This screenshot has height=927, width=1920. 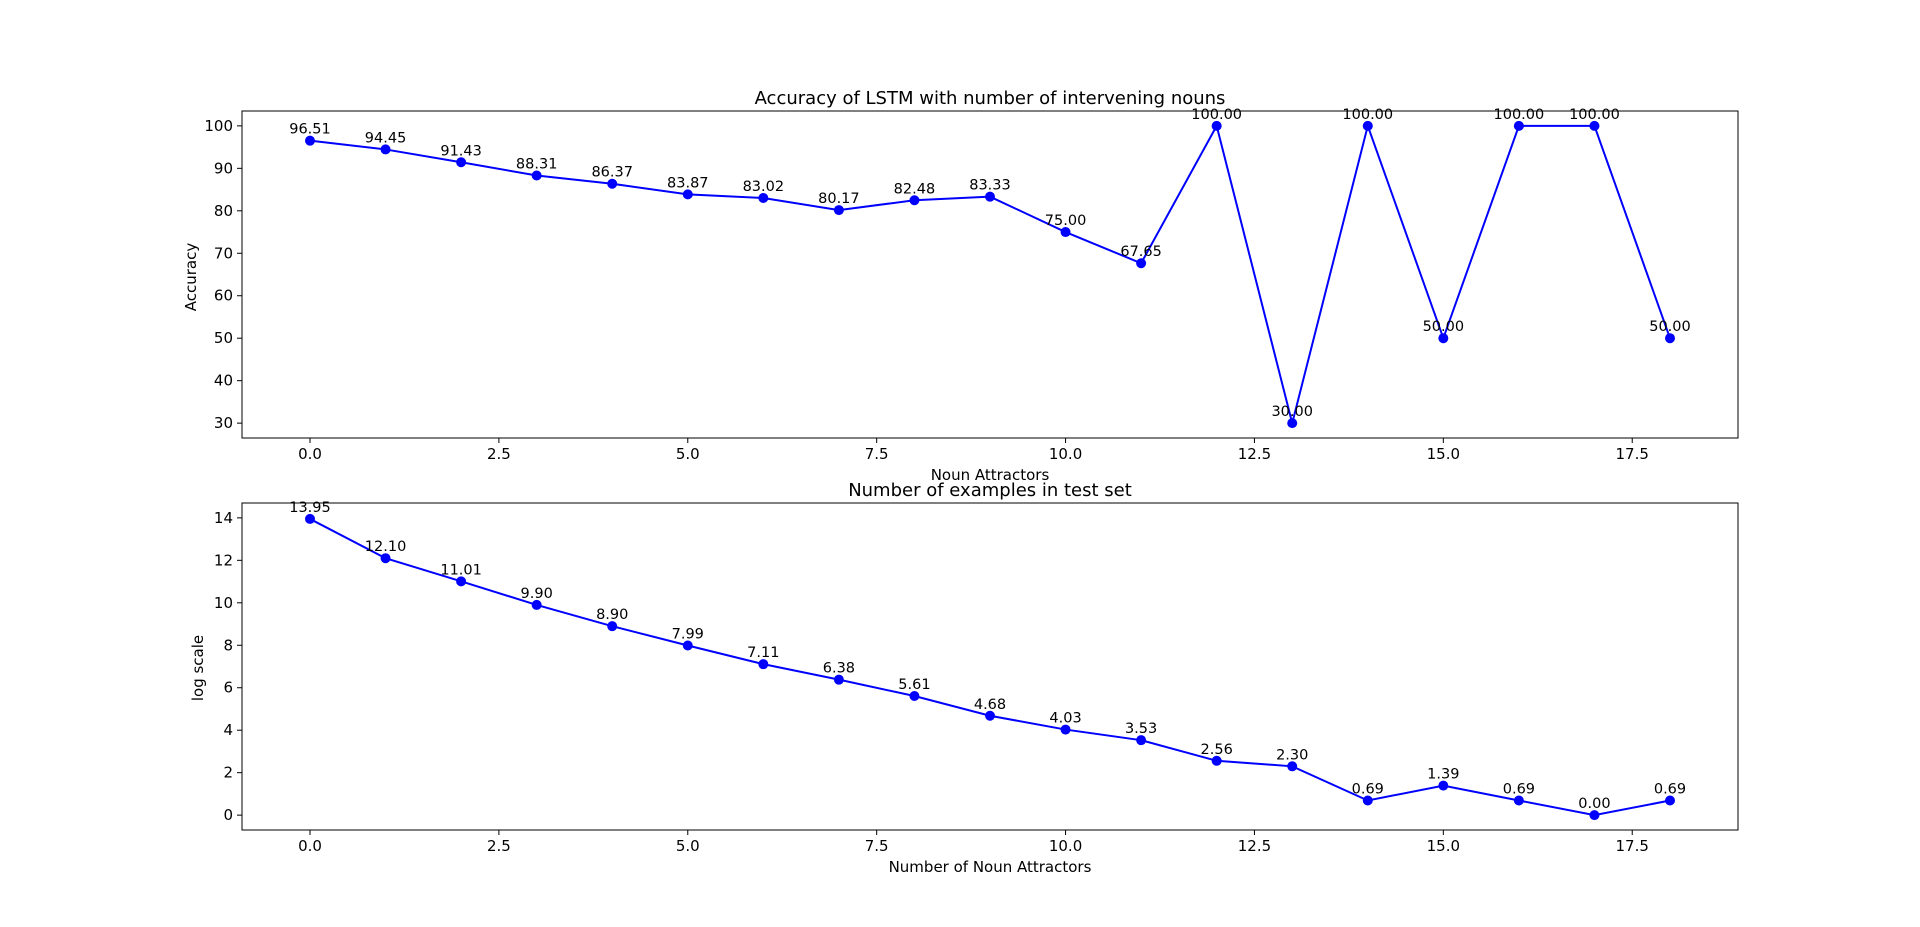 What do you see at coordinates (461, 570) in the screenshot?
I see `examples-chart-data-label: 11.01` at bounding box center [461, 570].